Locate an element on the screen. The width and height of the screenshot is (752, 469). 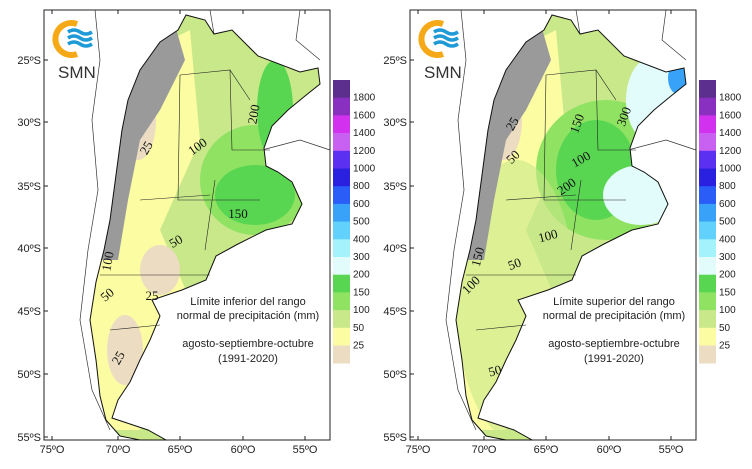
contour-label: 300 is located at coordinates (623, 116).